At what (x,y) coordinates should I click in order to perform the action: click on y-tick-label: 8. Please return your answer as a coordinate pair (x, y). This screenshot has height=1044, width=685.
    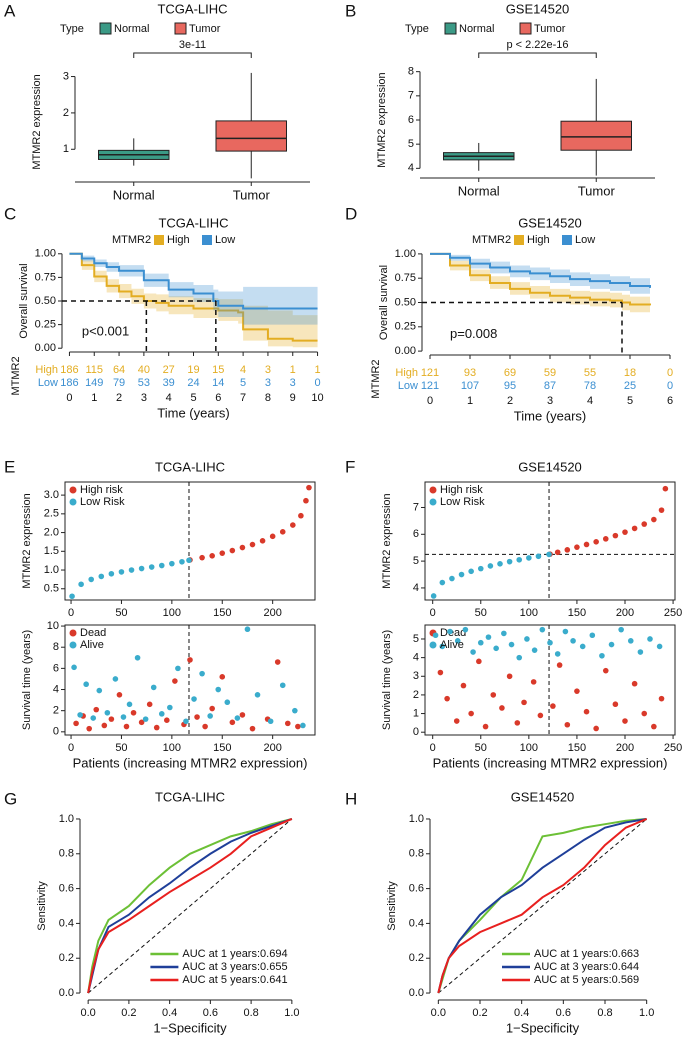
    Looking at the image, I should click on (56, 647).